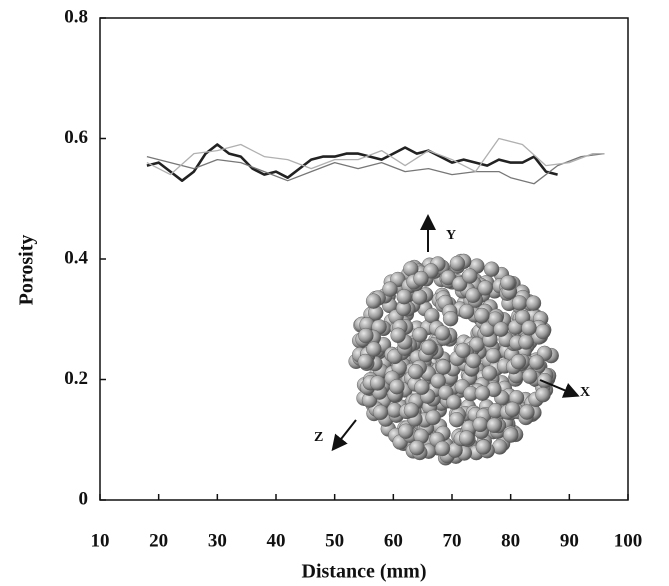 This screenshot has width=669, height=586. I want to click on y-tick-label: 0.6, so click(76, 137).